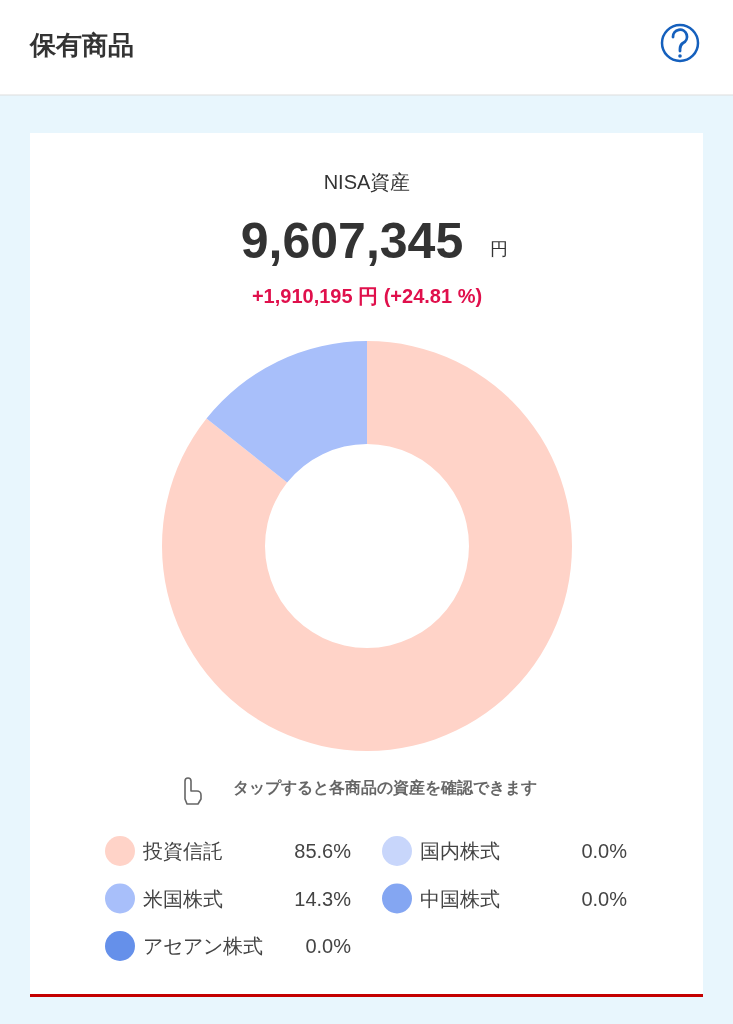 The image size is (733, 1024). Describe the element at coordinates (460, 851) in the screenshot. I see `legend-label: 国内株式` at that location.